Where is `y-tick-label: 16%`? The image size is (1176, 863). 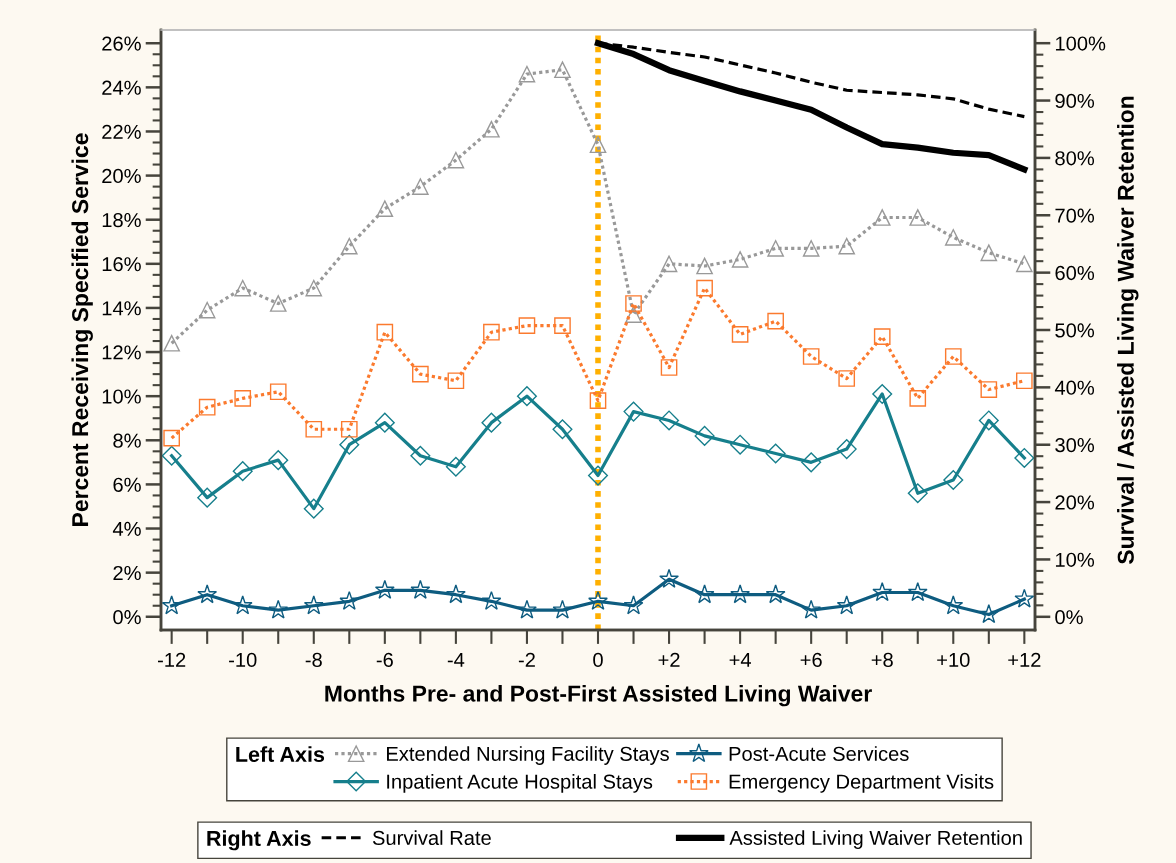
y-tick-label: 16% is located at coordinates (121, 264).